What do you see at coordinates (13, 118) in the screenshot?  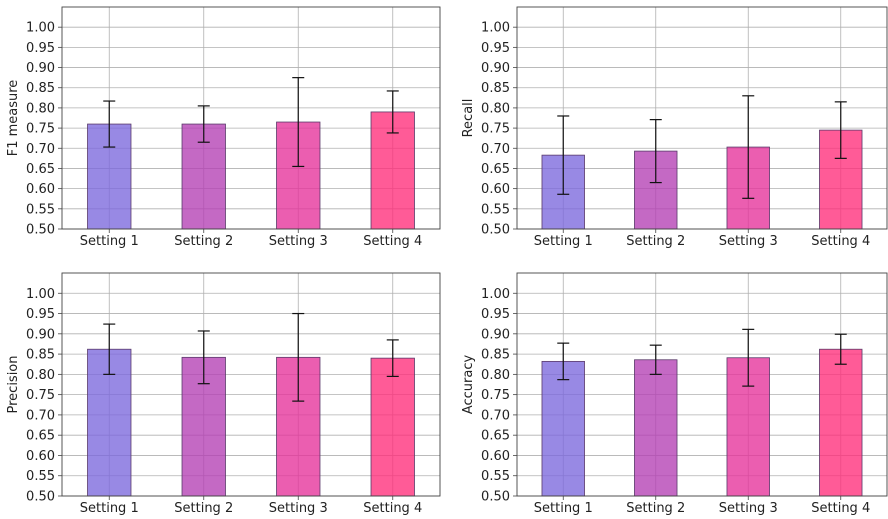 I see `y-axis-label: F1 measure` at bounding box center [13, 118].